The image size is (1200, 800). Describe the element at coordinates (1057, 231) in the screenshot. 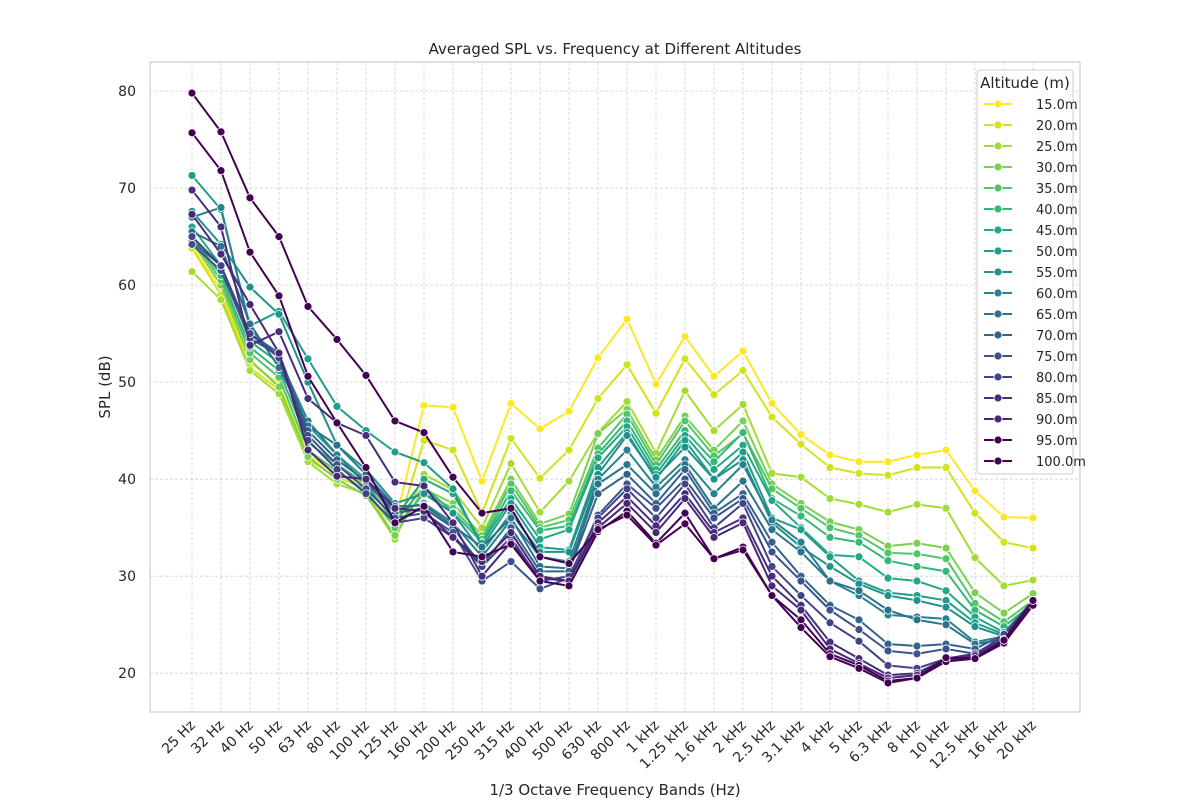

I see `legend-label: 45.0m` at that location.